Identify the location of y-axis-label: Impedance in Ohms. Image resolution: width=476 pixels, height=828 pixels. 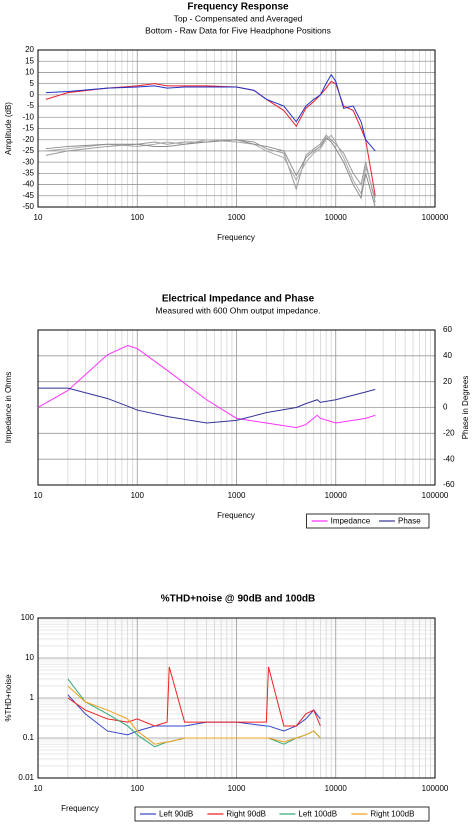
(8, 408).